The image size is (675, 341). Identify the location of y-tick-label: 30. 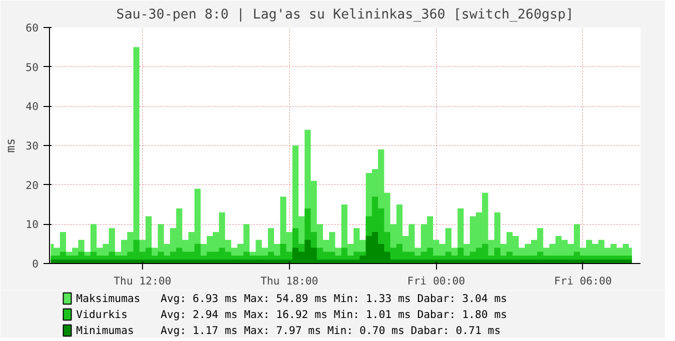
(32, 146).